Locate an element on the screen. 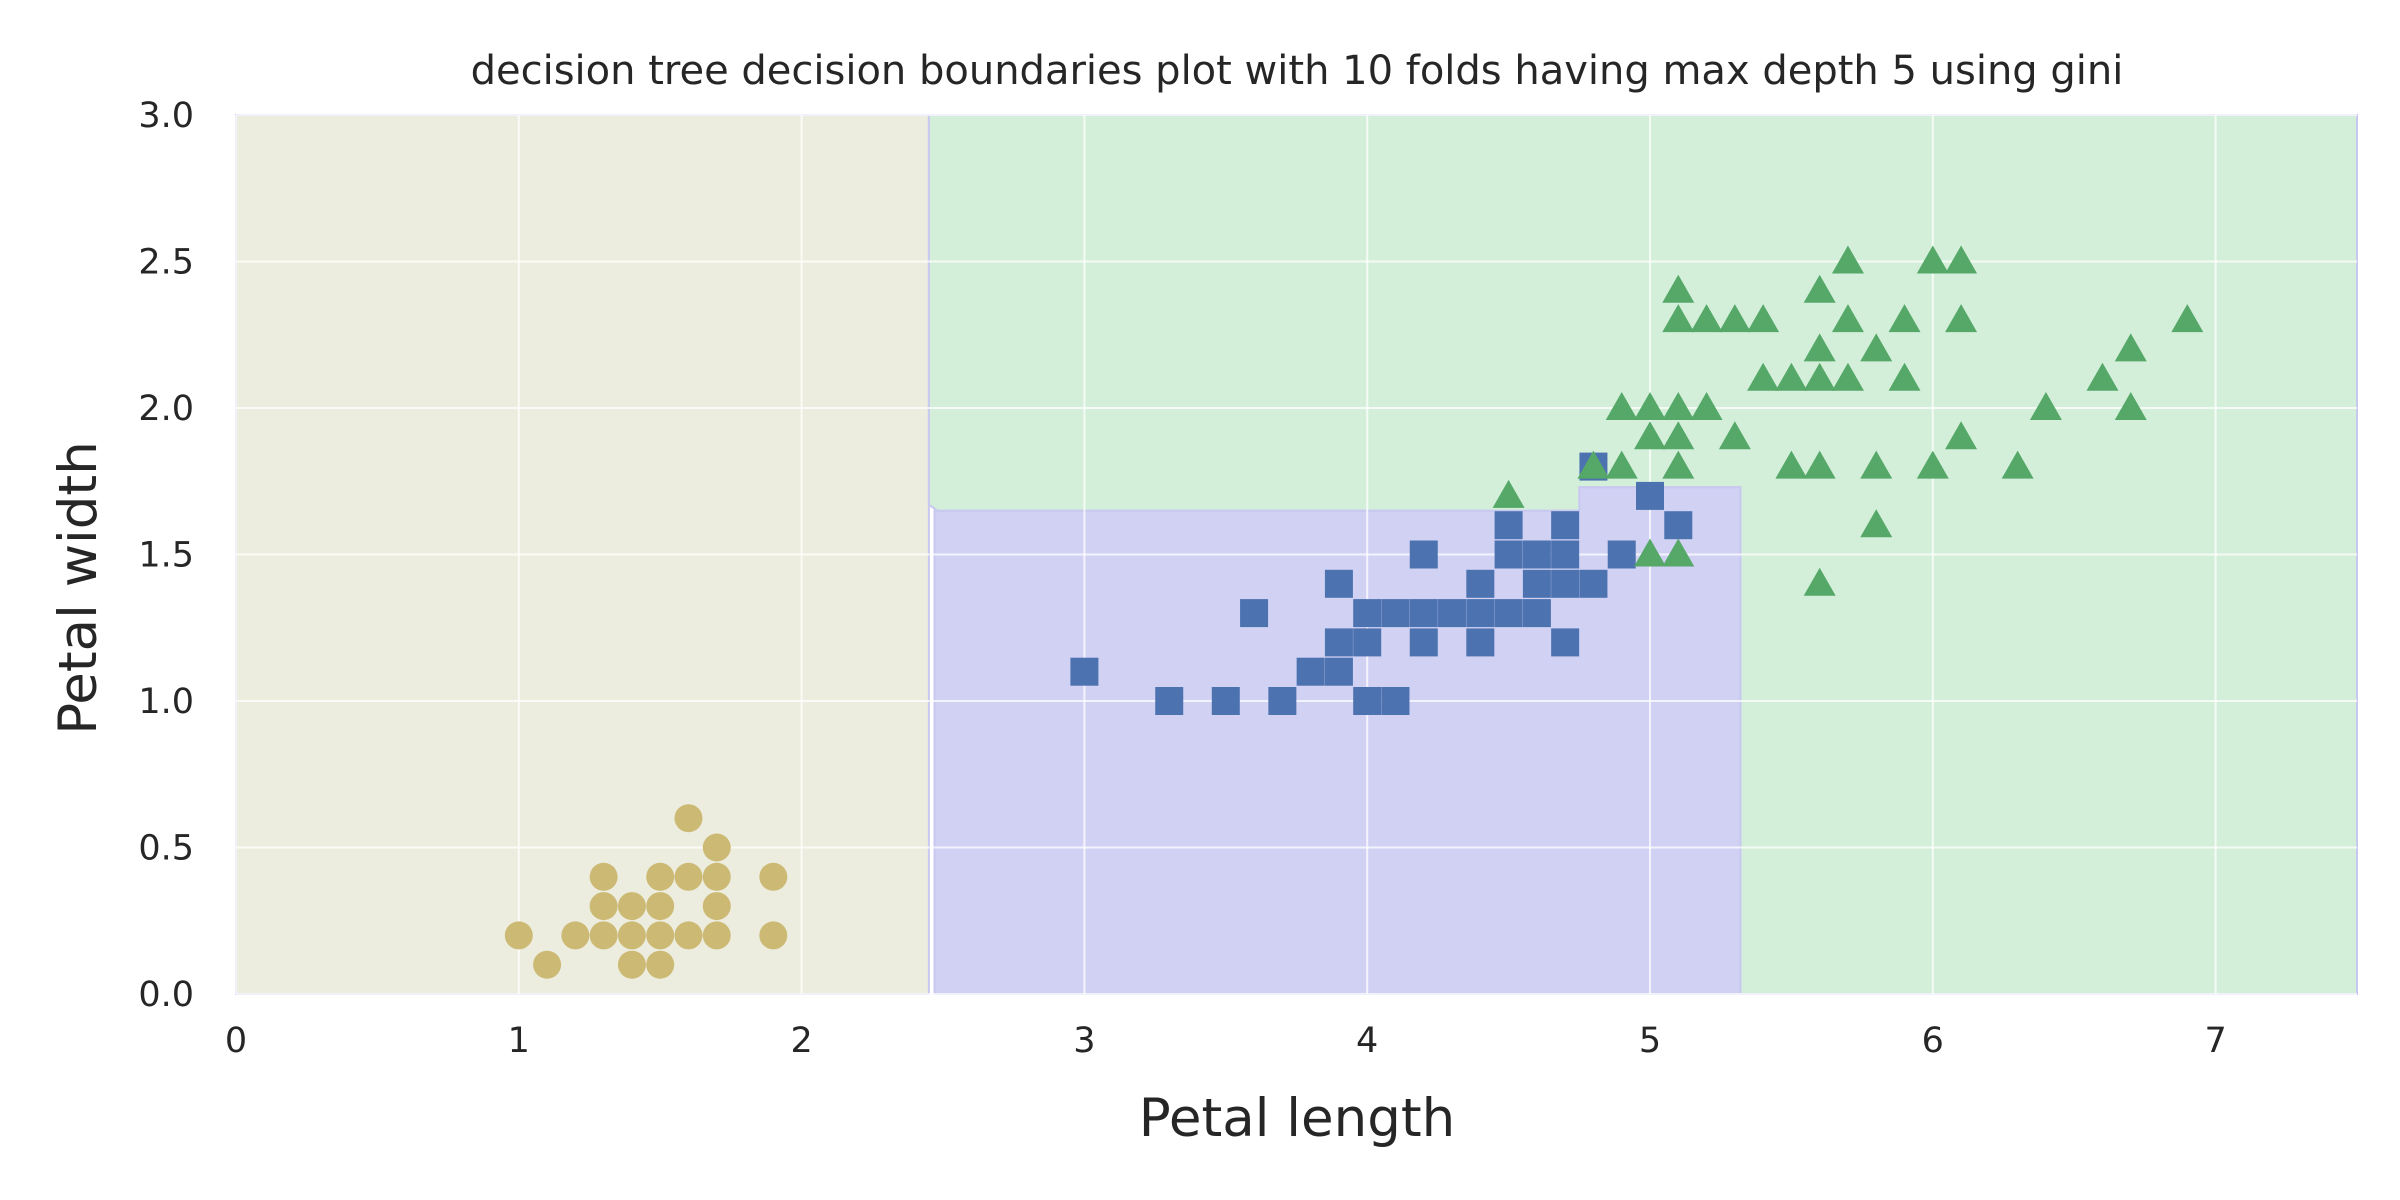 This screenshot has width=2400, height=1200. x-tick-label: 6 is located at coordinates (1933, 1041).